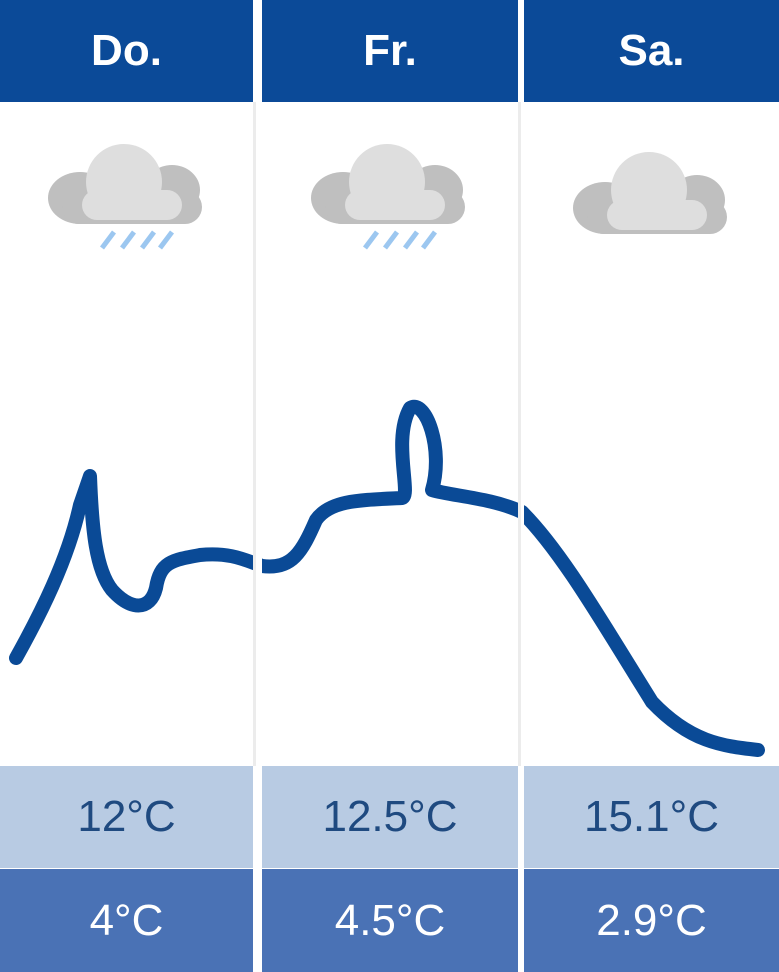 The image size is (779, 972). What do you see at coordinates (126, 51) in the screenshot?
I see `day-header: Do.` at bounding box center [126, 51].